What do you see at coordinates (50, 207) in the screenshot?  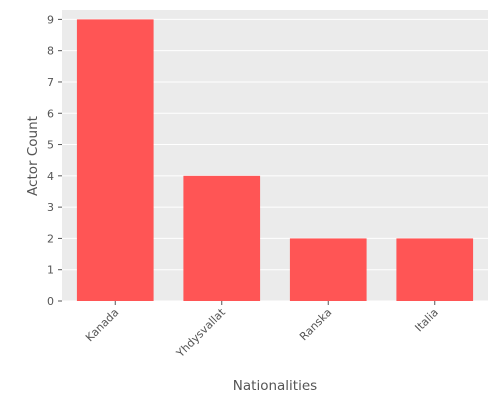 I see `y-tick-label: 3` at bounding box center [50, 207].